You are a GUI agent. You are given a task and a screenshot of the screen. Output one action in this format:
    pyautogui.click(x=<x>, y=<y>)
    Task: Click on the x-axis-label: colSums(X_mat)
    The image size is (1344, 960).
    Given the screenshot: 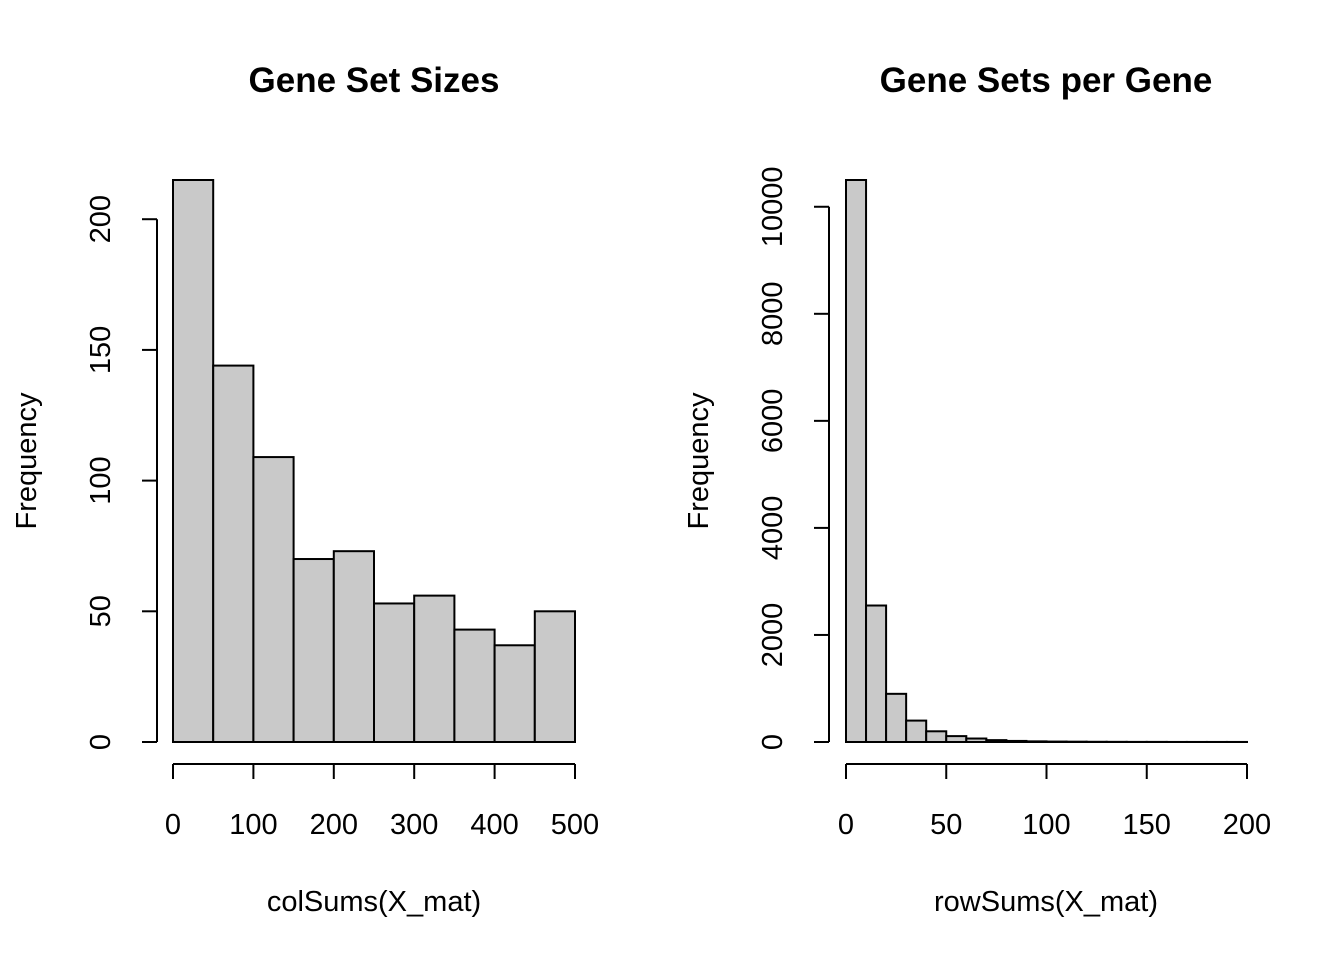 What is the action you would take?
    pyautogui.click(x=374, y=902)
    